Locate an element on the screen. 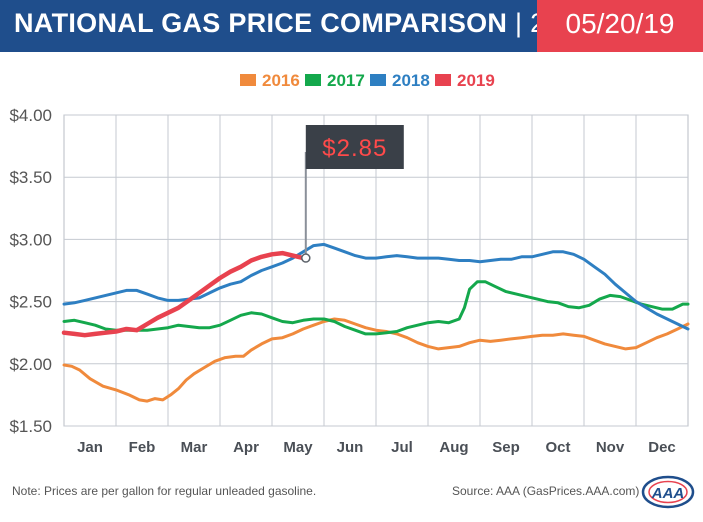 This screenshot has height=522, width=703. callout-flag is located at coordinates (354, 147).